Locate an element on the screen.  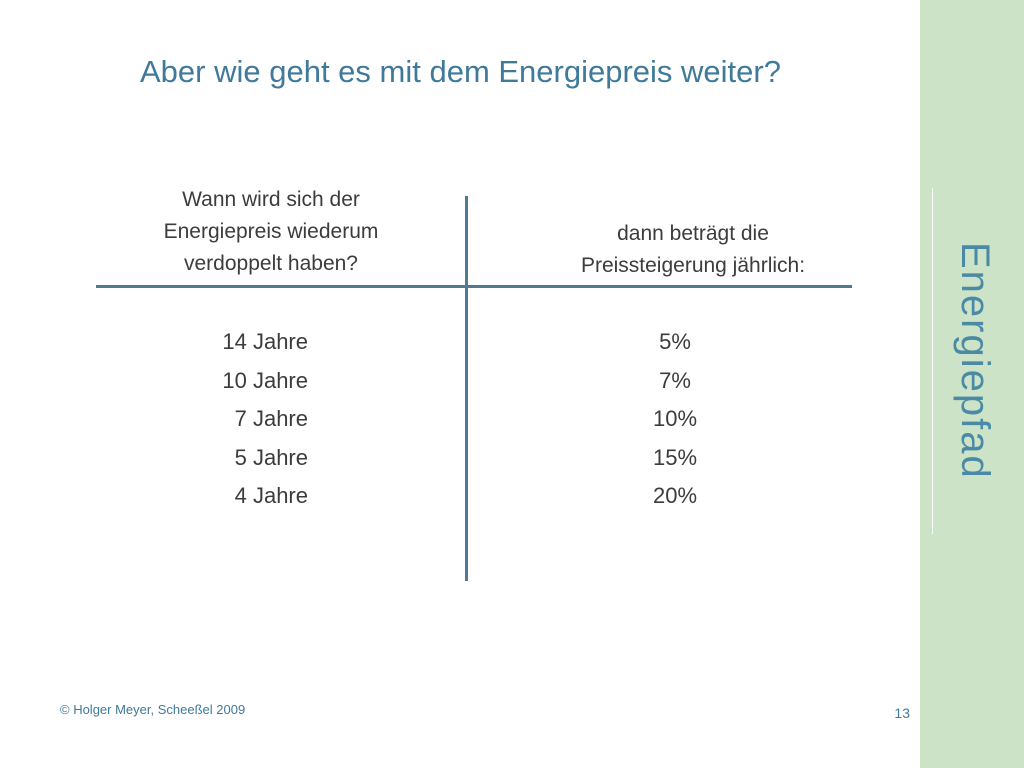
brand-sidebar is located at coordinates (972, 384).